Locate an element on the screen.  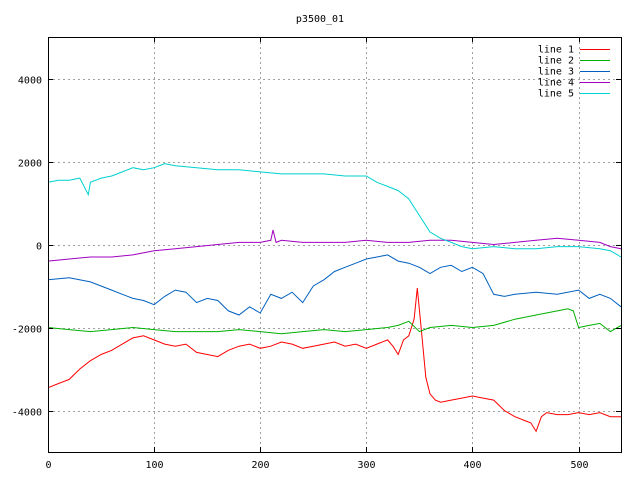
x-tick-label: 200 is located at coordinates (260, 465).